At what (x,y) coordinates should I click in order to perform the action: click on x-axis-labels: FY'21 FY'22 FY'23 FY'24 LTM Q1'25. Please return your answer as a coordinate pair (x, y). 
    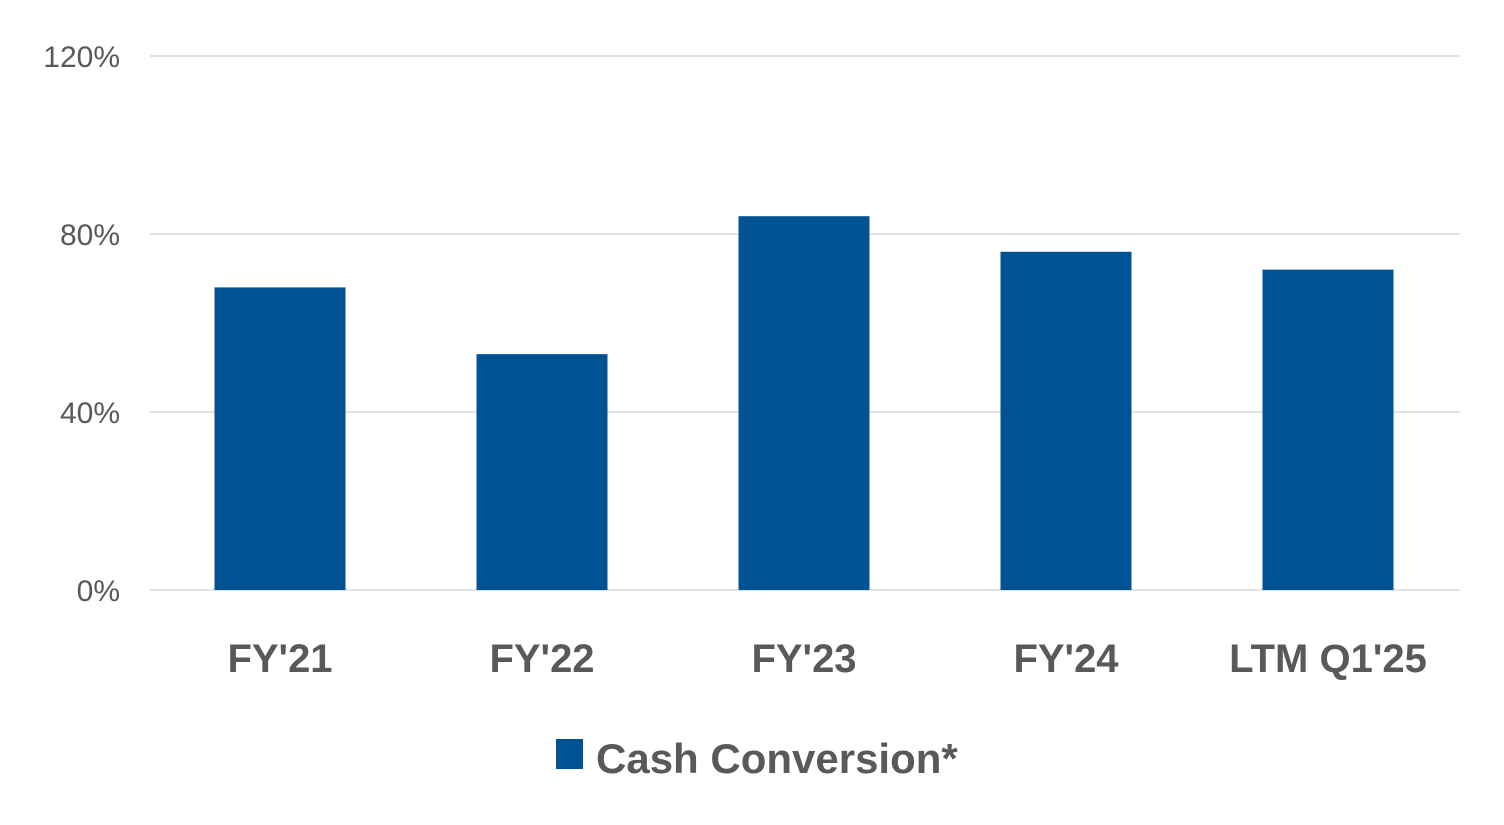
    Looking at the image, I should click on (826, 659).